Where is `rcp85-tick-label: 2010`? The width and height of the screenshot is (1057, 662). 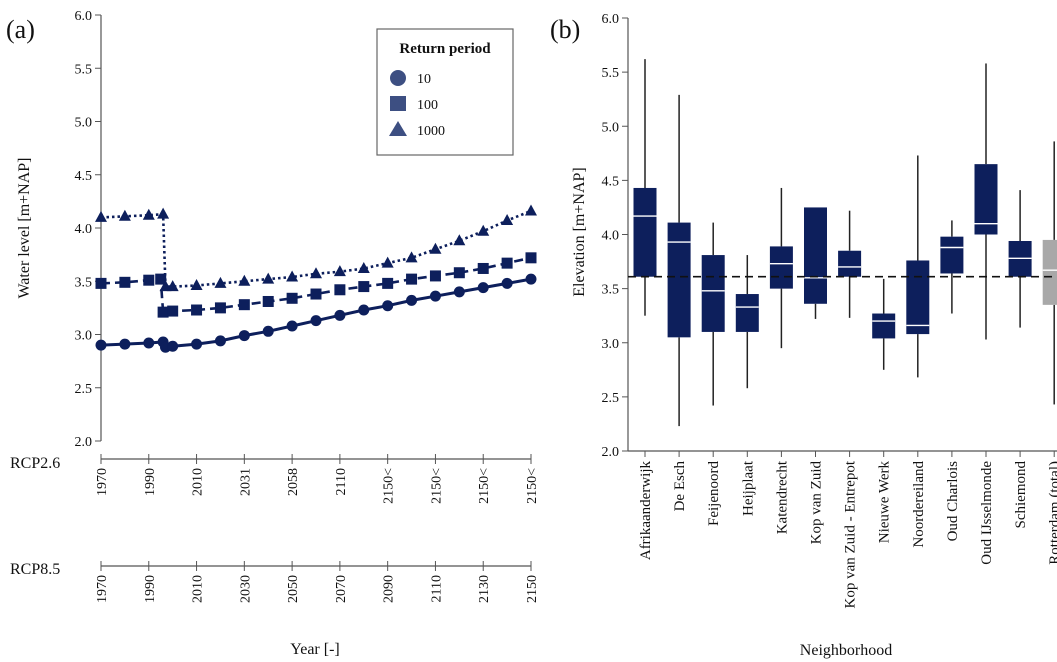 rcp85-tick-label: 2010 is located at coordinates (198, 589).